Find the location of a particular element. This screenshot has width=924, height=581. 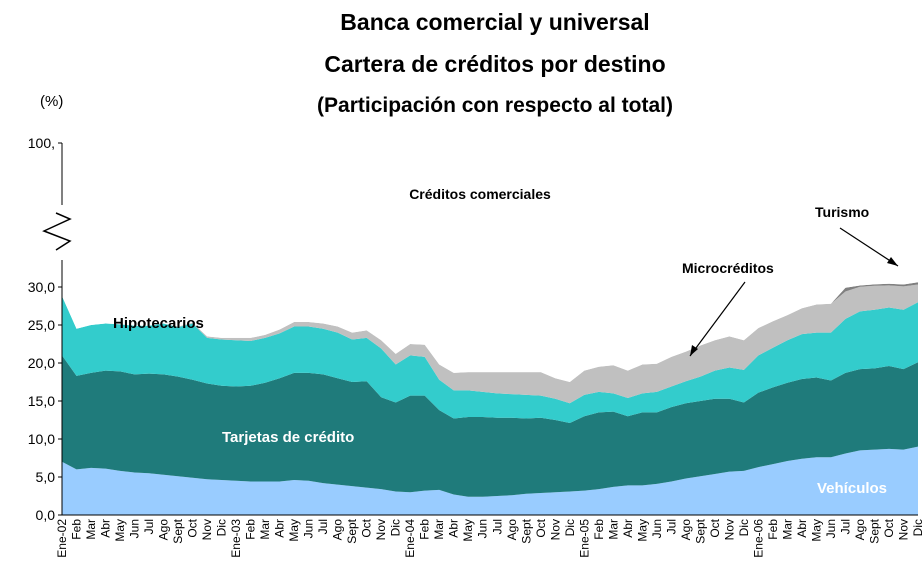

y-tick-label: 20,0 is located at coordinates (41, 363).